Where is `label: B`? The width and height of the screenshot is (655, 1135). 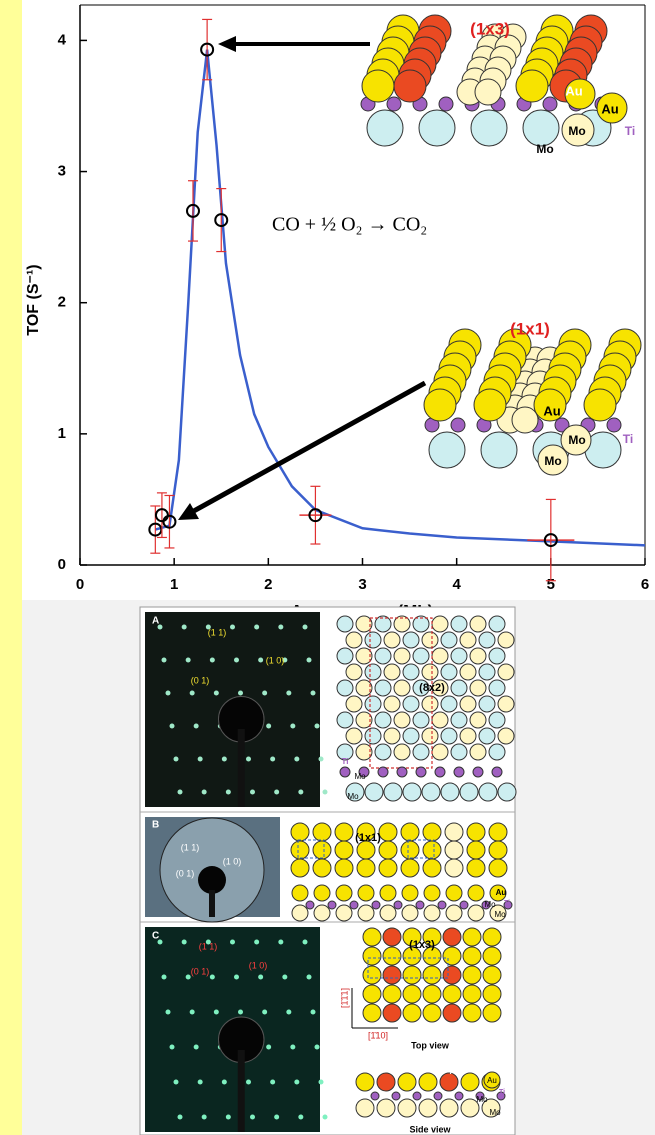
label: B is located at coordinates (155, 825).